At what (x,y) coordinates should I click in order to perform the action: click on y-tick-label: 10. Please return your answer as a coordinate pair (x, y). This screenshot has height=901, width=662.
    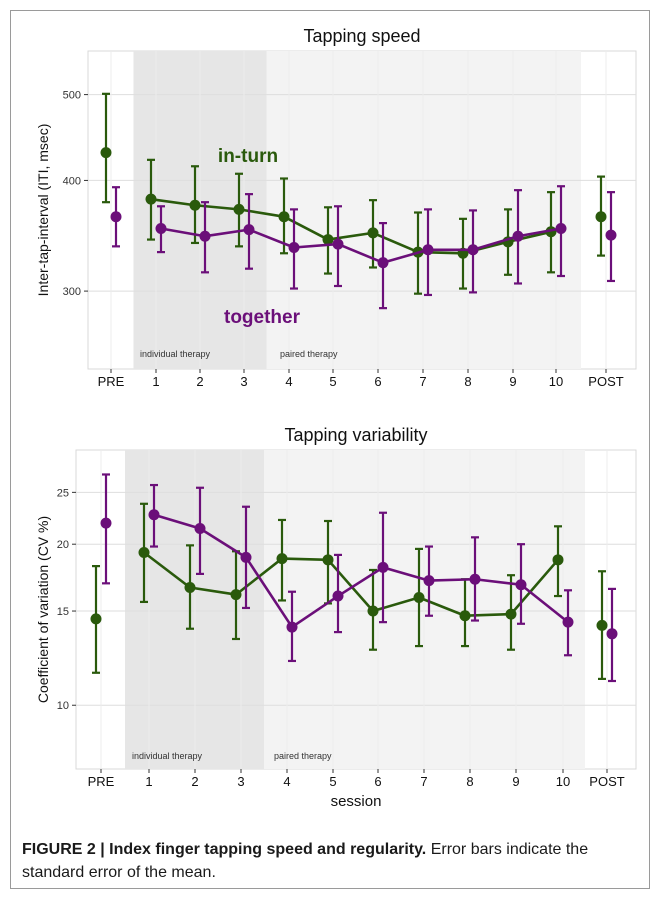
    Looking at the image, I should click on (63, 706).